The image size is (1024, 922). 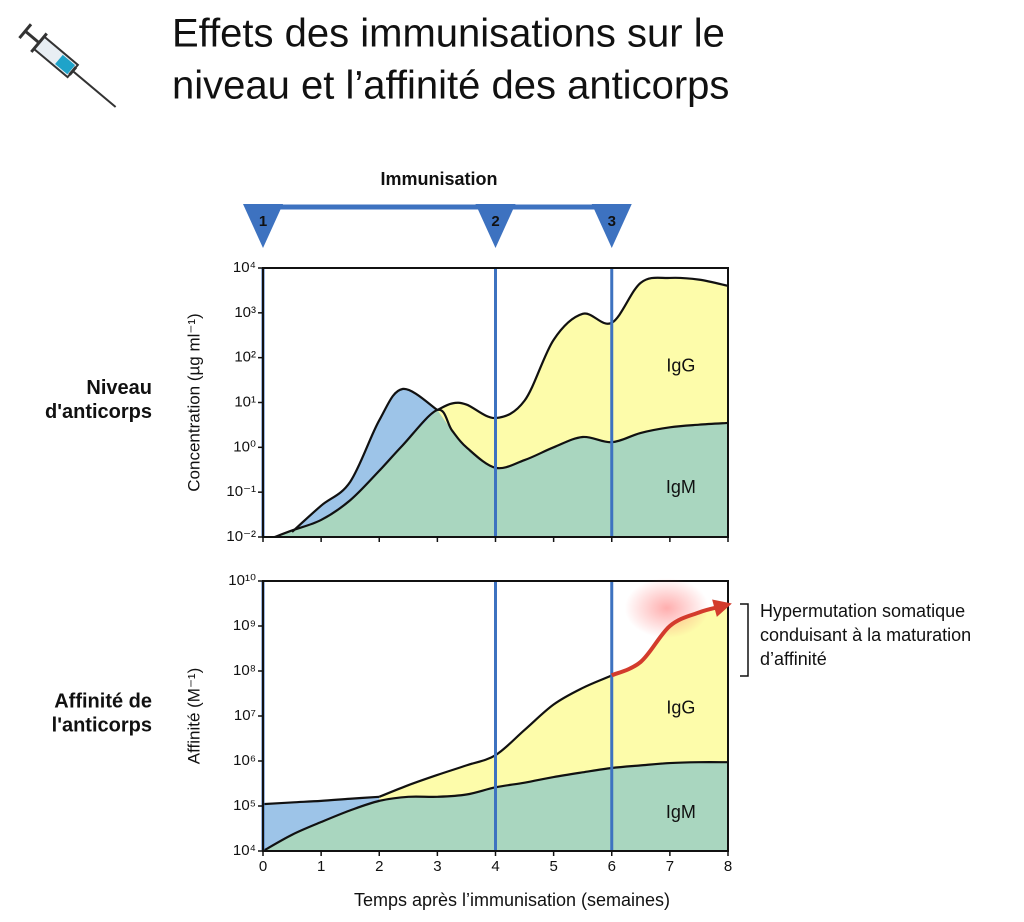 I want to click on dose-label: 3, so click(x=612, y=221).